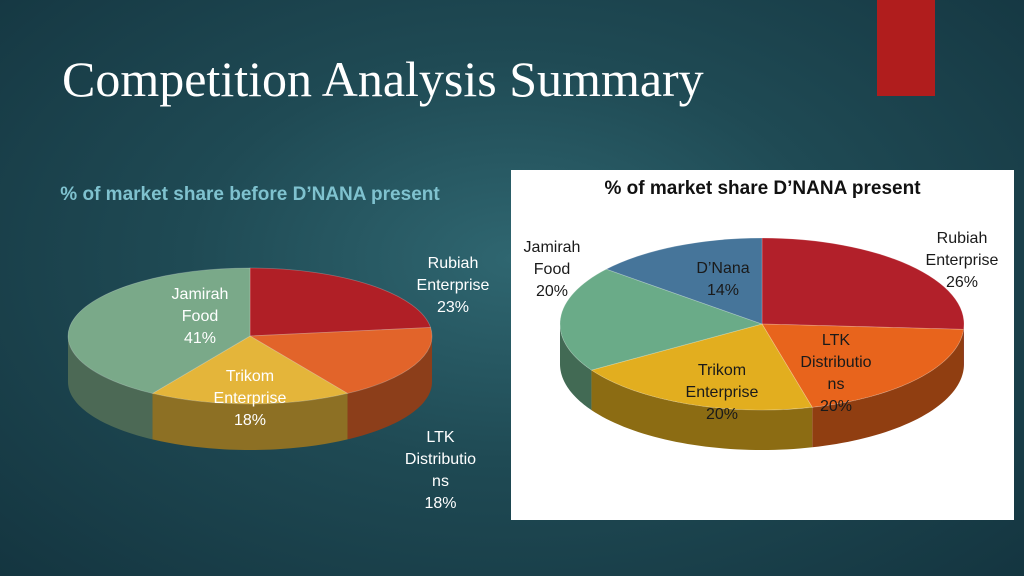 The width and height of the screenshot is (1024, 576). I want to click on slide-title: Competition Analysis Summary, so click(383, 79).